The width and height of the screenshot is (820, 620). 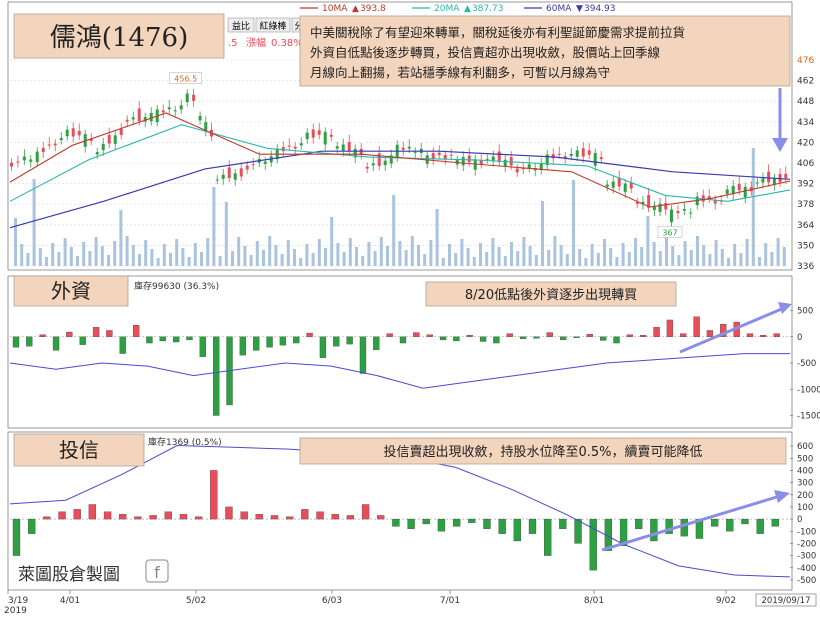 What do you see at coordinates (543, 451) in the screenshot?
I see `trust-note-box` at bounding box center [543, 451].